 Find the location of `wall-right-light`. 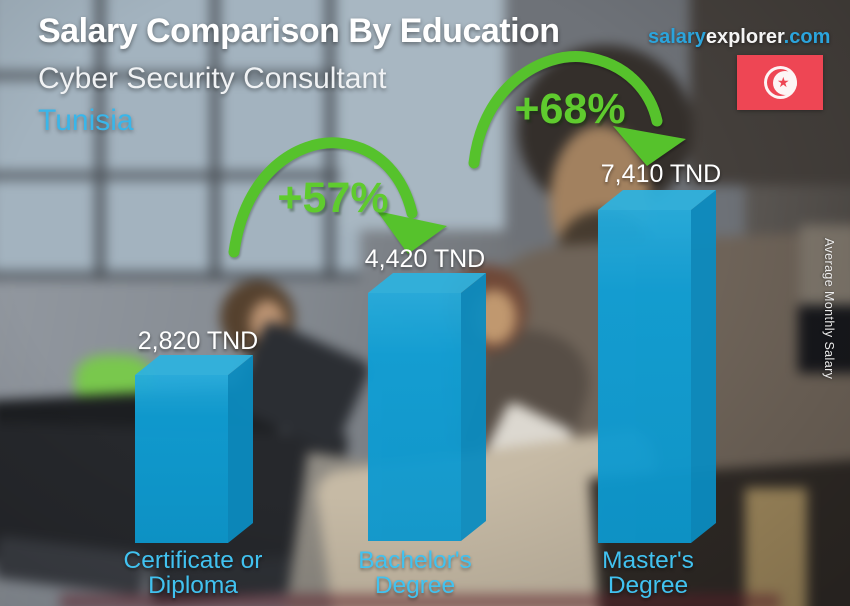

wall-right-light is located at coordinates (825, 267).